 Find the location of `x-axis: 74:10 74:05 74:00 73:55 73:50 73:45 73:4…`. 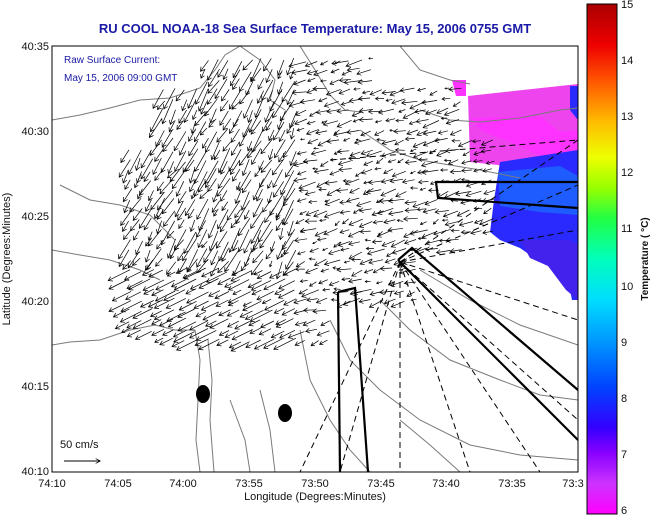

x-axis: 74:10 74:05 74:00 73:55 73:50 73:45 73:4… is located at coordinates (310, 484).